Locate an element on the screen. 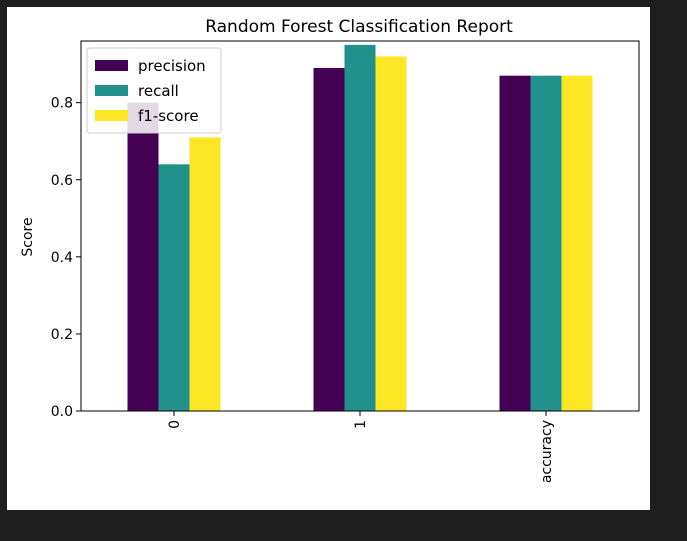 This screenshot has width=687, height=541. x-ticks-group: 0 1 accuracy is located at coordinates (361, 447).